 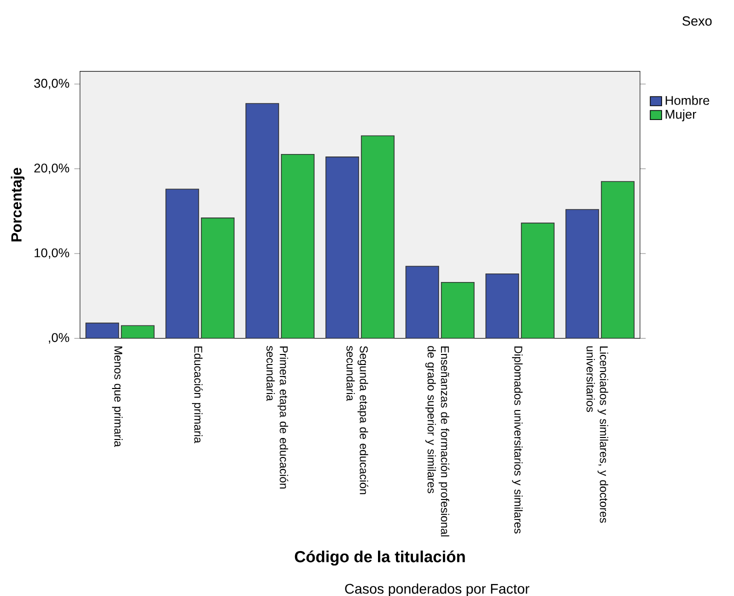 I want to click on y-tick-label: 10,0%, so click(x=52, y=253).